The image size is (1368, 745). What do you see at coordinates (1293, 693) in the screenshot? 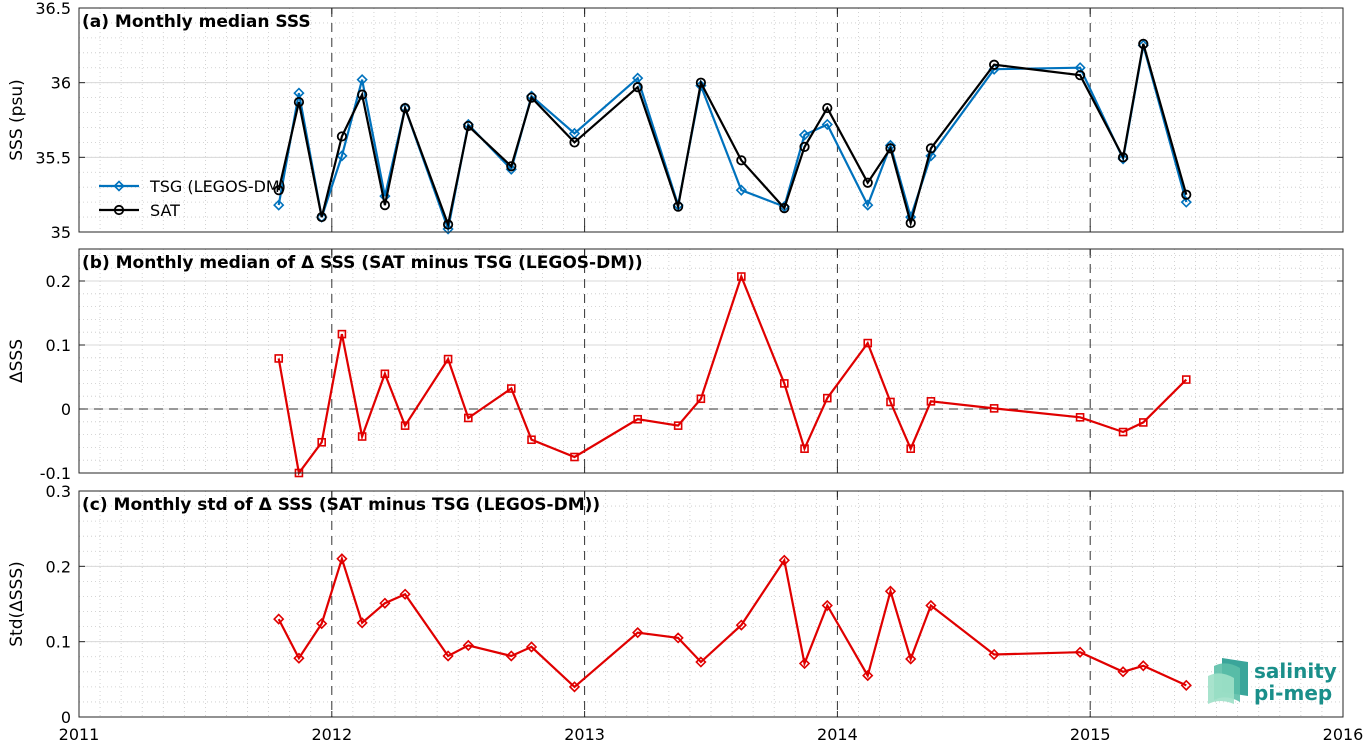
I see `logo-text-line2: pi-mep` at bounding box center [1293, 693].